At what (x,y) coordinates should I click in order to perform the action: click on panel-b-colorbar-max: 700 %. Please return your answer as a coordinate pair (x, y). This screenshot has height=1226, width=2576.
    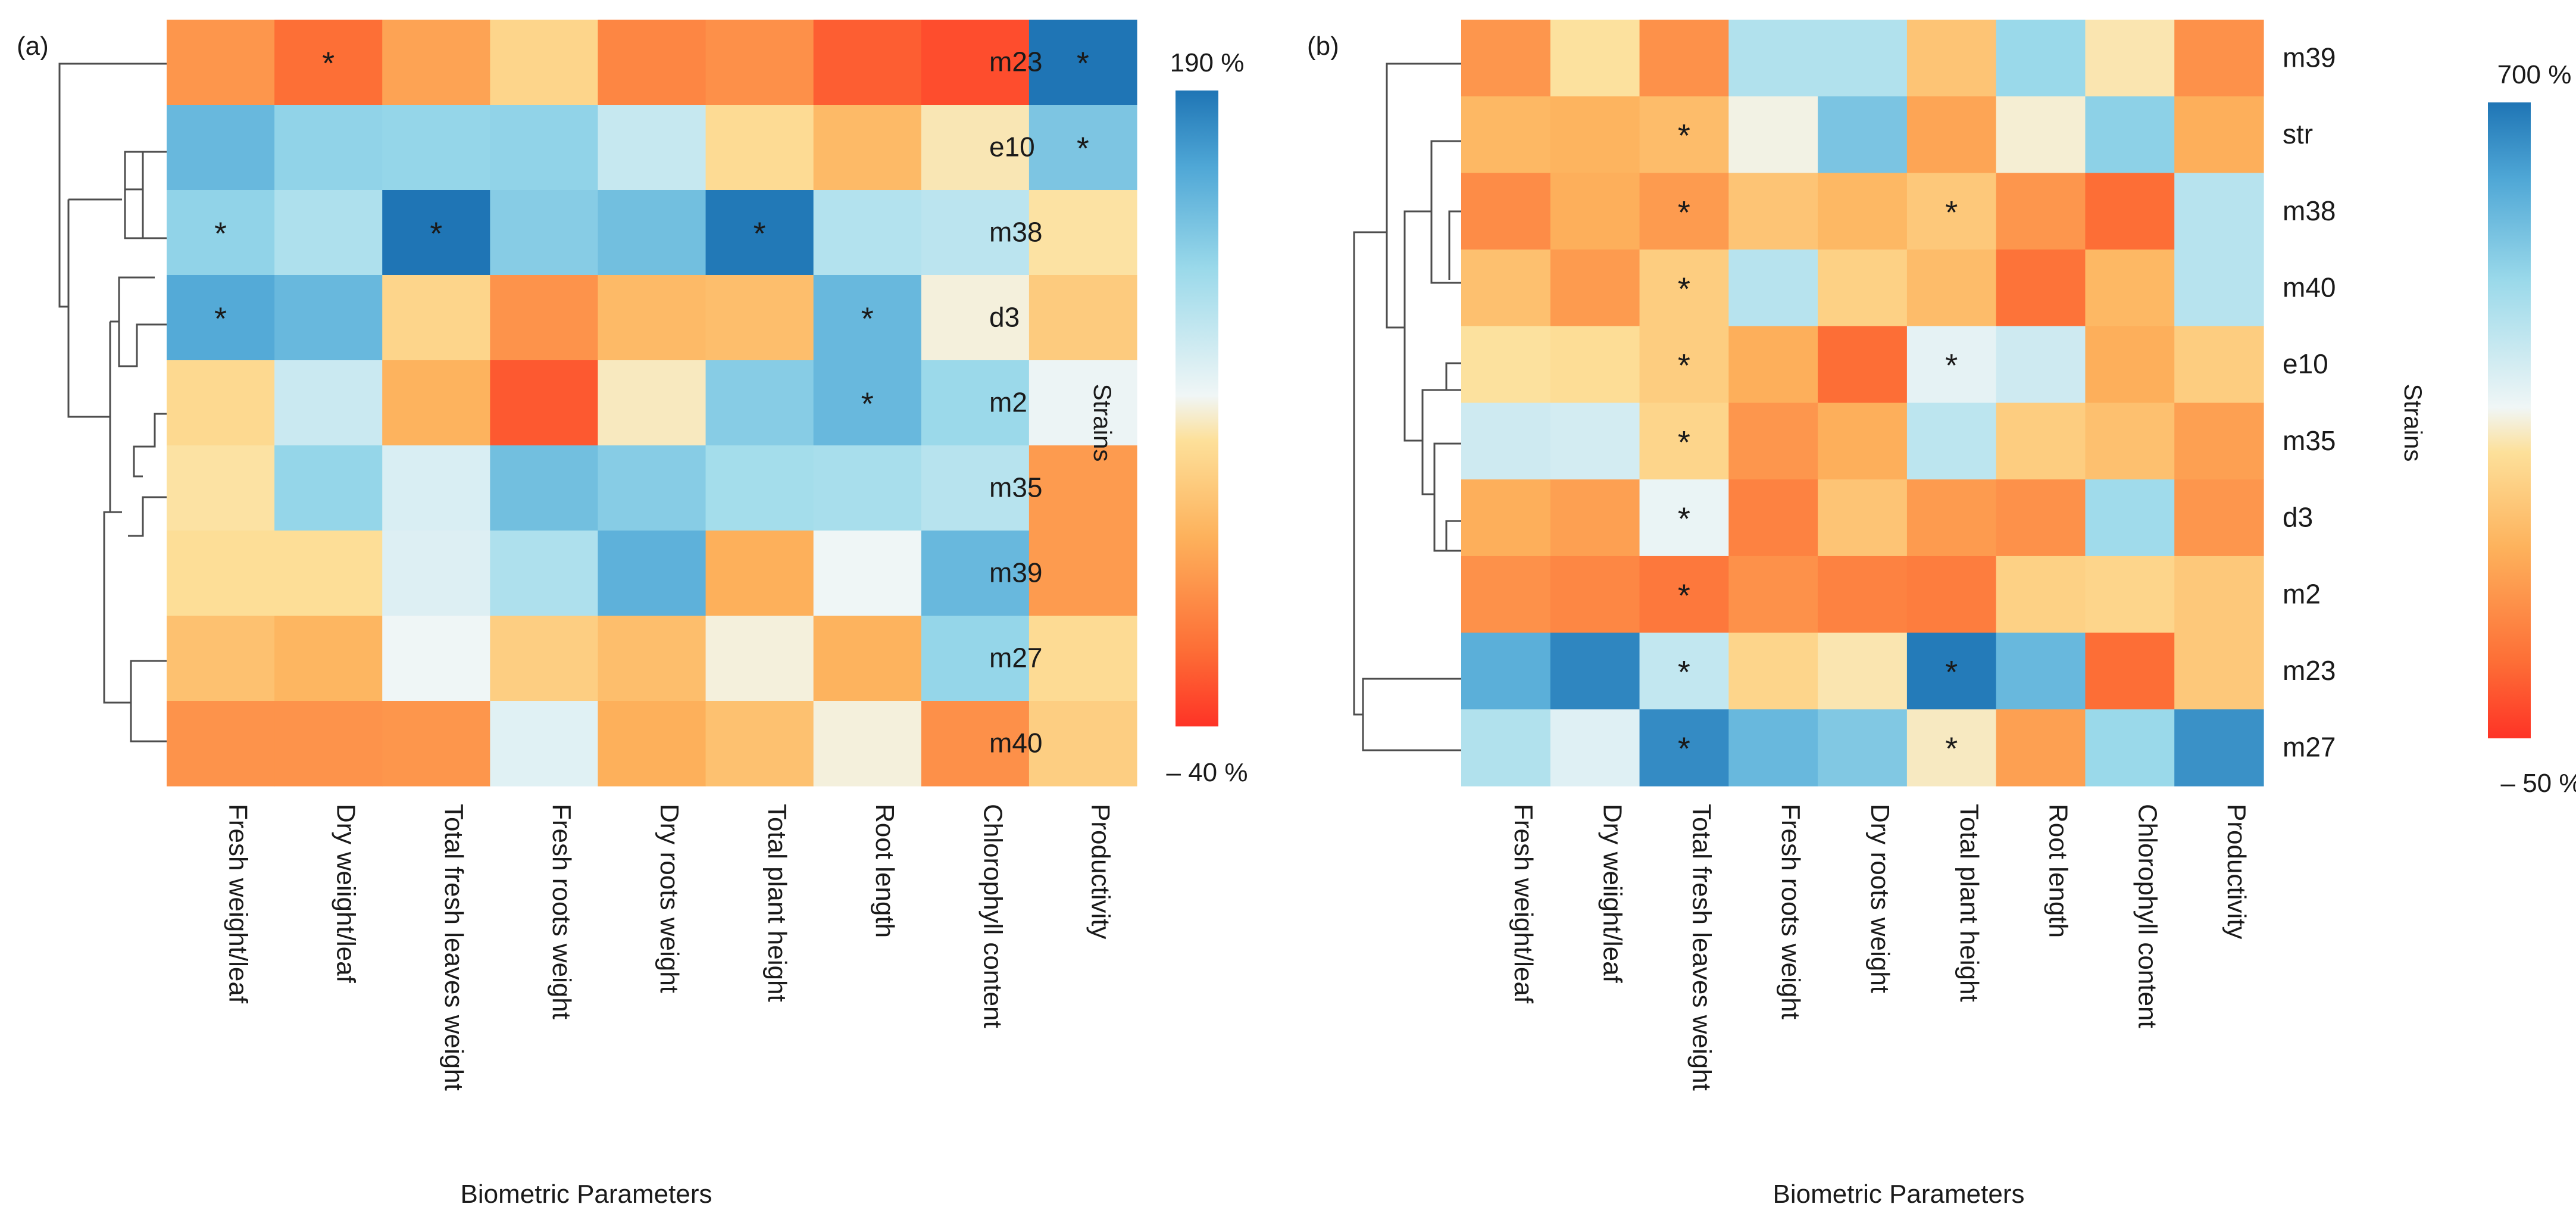
    Looking at the image, I should click on (2534, 74).